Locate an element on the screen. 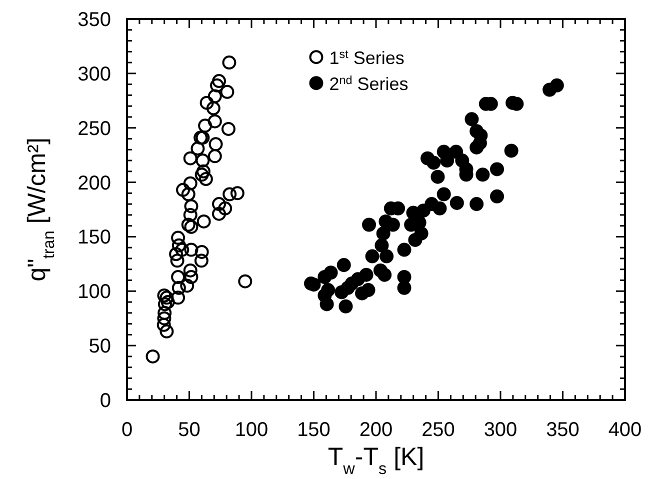 This screenshot has width=649, height=479. y-tick-label: 300 is located at coordinates (94, 74).